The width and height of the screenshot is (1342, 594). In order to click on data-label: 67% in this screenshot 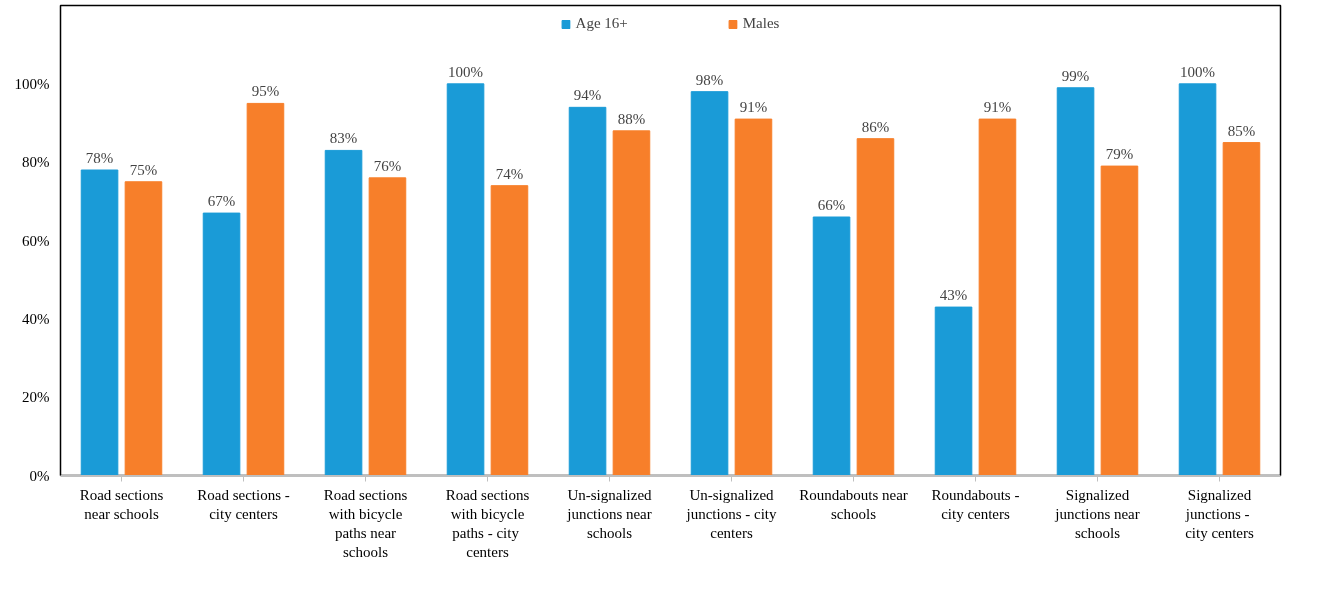, I will do `click(221, 201)`.